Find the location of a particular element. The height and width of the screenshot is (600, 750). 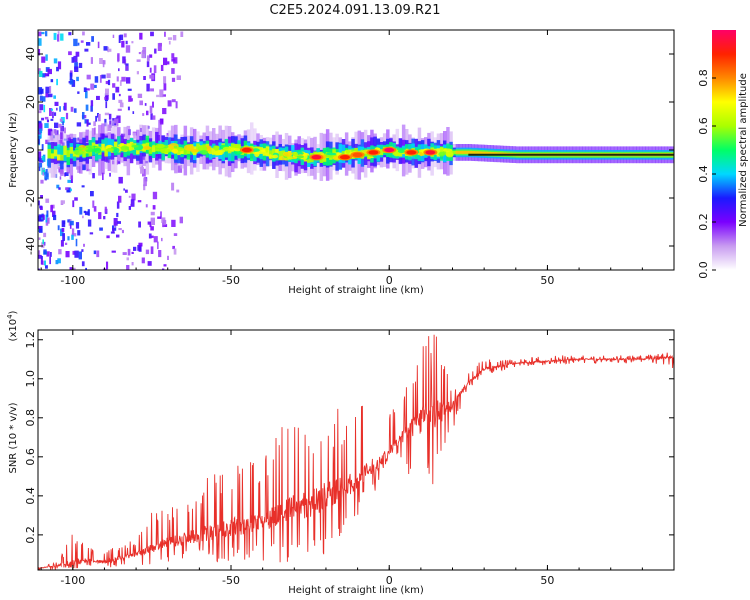

snr-y-tick-label: 1.2 is located at coordinates (30, 340).